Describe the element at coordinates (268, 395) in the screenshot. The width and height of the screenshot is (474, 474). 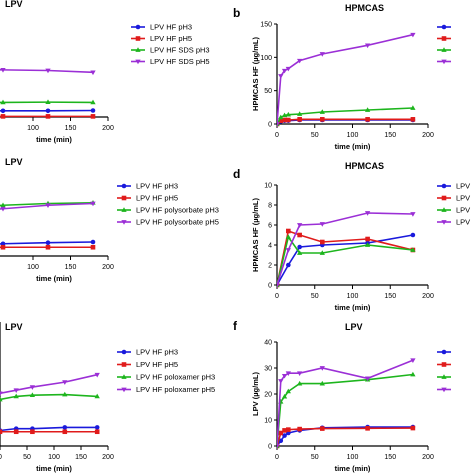
I see `y-tick-label: 20` at that location.